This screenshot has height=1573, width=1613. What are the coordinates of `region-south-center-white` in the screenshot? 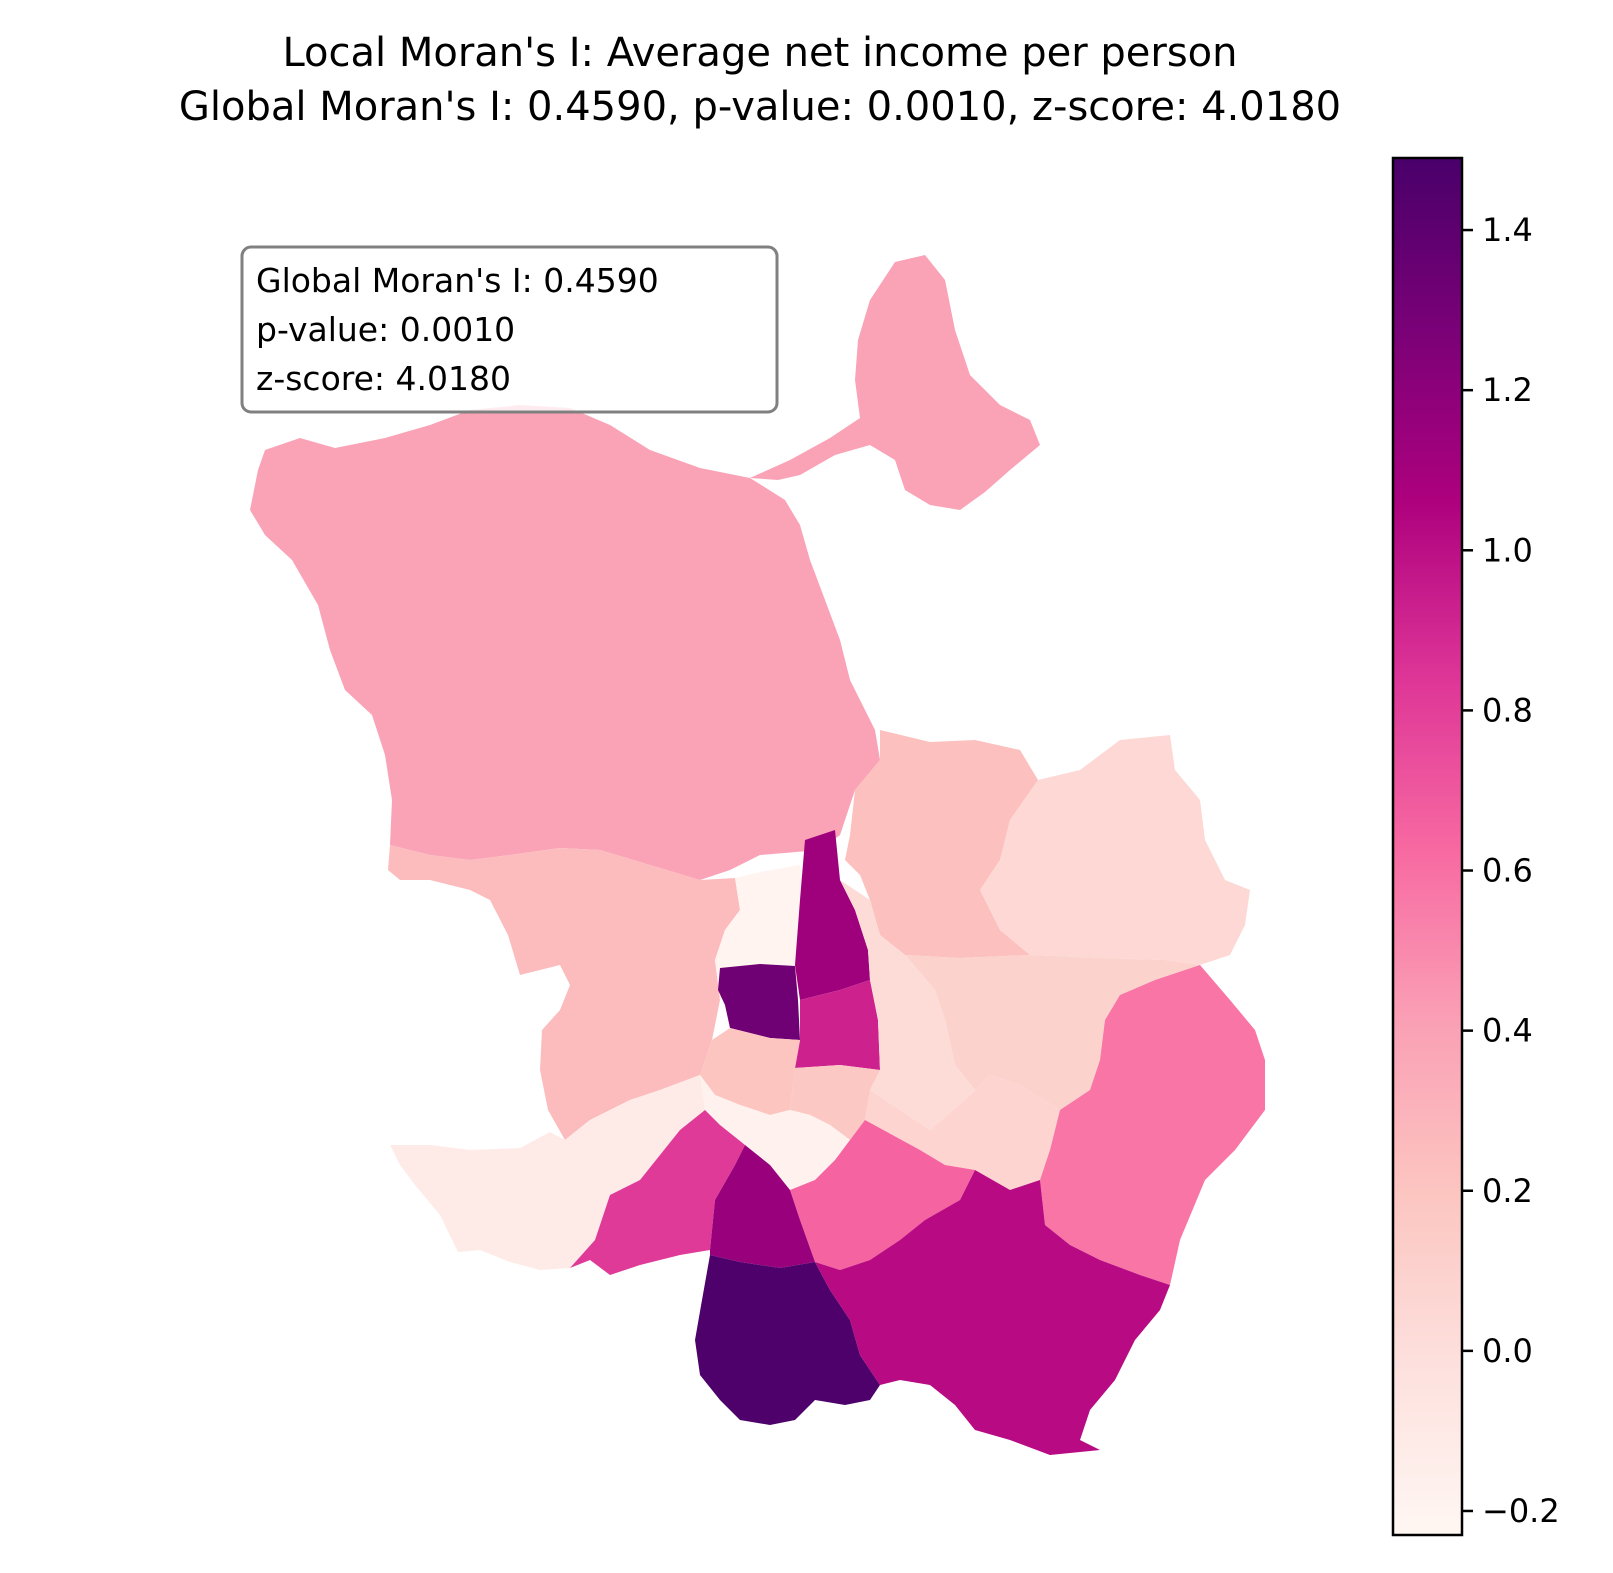 It's located at (775, 1132).